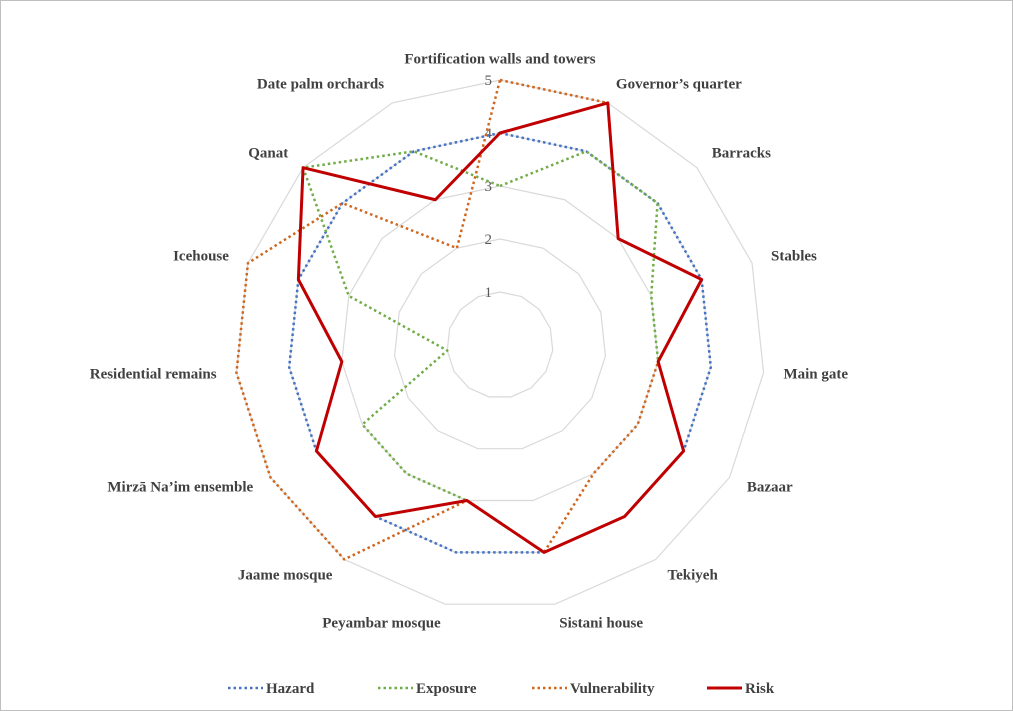 This screenshot has height=711, width=1013. I want to click on category-label: Jaame mosque, so click(285, 575).